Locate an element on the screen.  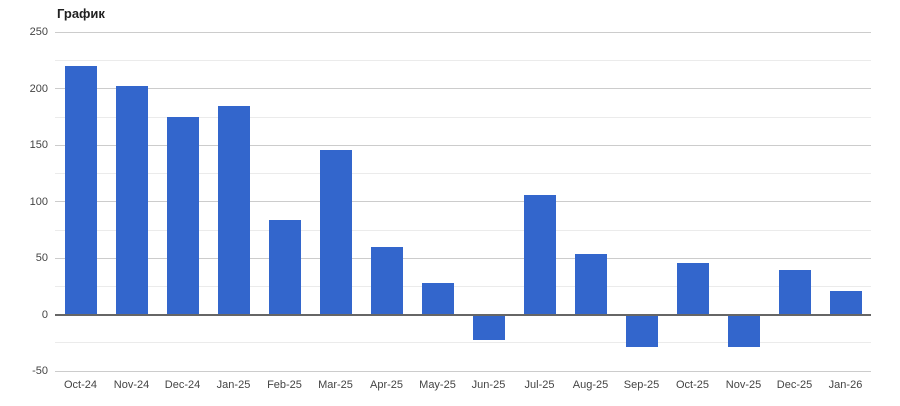
x-axis-tick-label: Dec-24 is located at coordinates (182, 385).